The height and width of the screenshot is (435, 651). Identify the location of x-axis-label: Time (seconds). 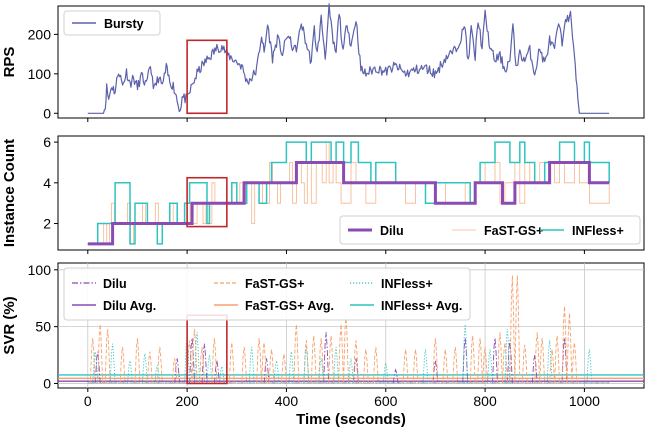
(351, 419).